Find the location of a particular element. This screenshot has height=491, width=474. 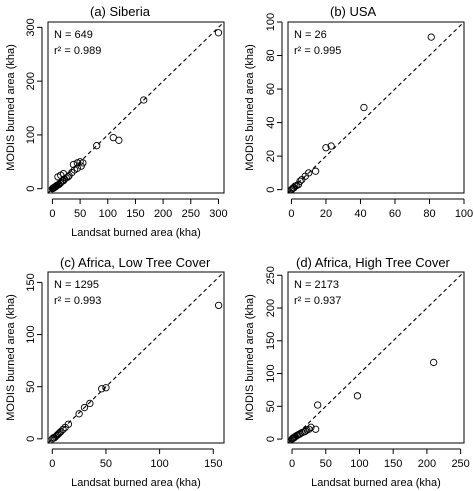

panel-title: (a) Siberia is located at coordinates (120, 11).